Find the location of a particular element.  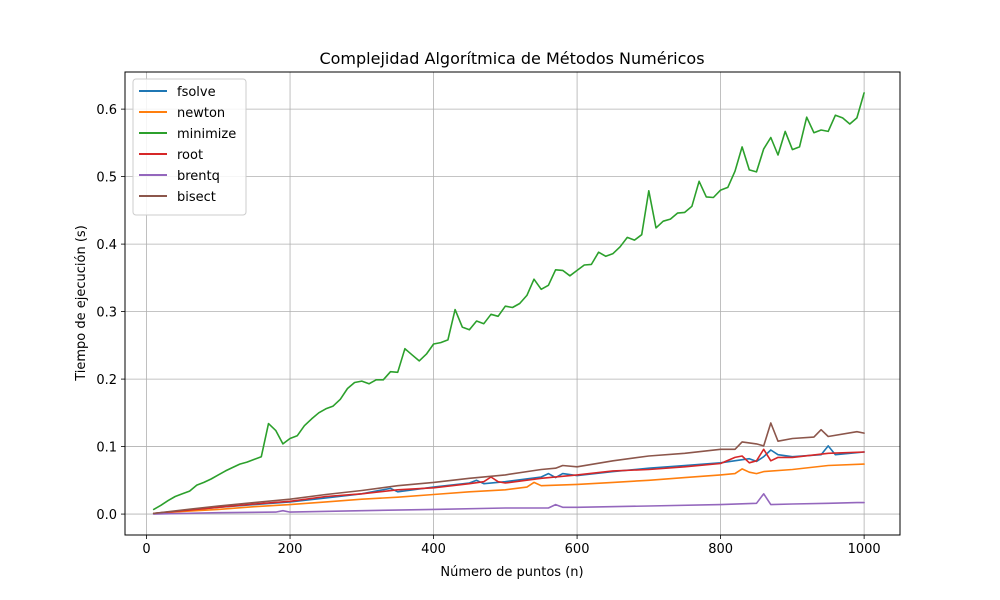

x-tick-label: 400 is located at coordinates (433, 549).